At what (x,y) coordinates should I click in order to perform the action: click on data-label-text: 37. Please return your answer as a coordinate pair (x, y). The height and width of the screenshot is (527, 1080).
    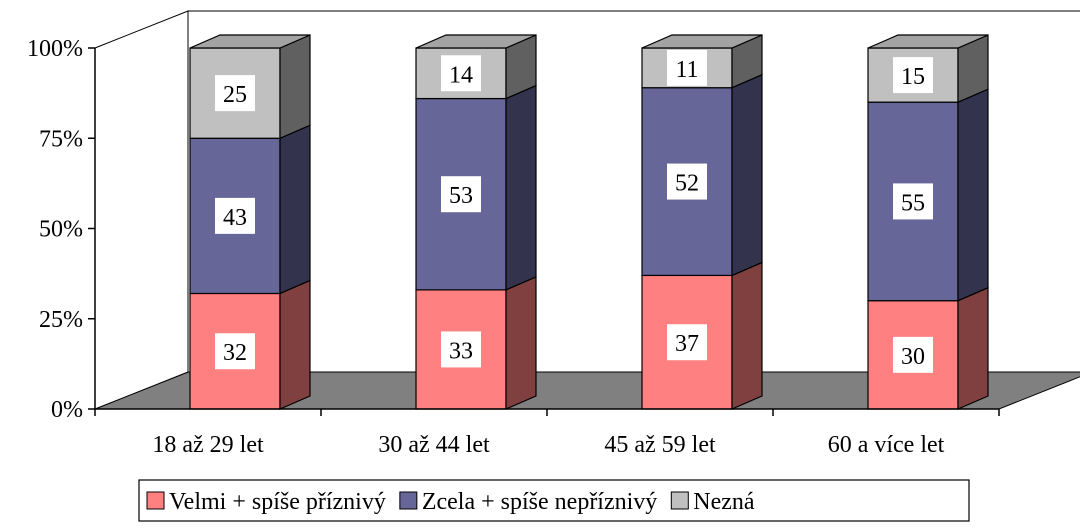
    Looking at the image, I should click on (687, 344).